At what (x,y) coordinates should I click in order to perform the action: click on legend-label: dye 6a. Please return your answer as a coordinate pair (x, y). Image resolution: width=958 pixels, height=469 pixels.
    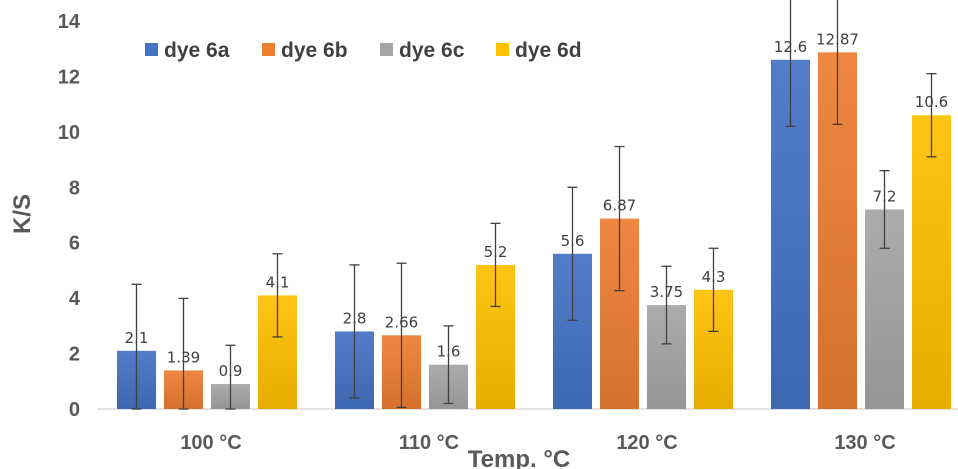
    Looking at the image, I should click on (197, 50).